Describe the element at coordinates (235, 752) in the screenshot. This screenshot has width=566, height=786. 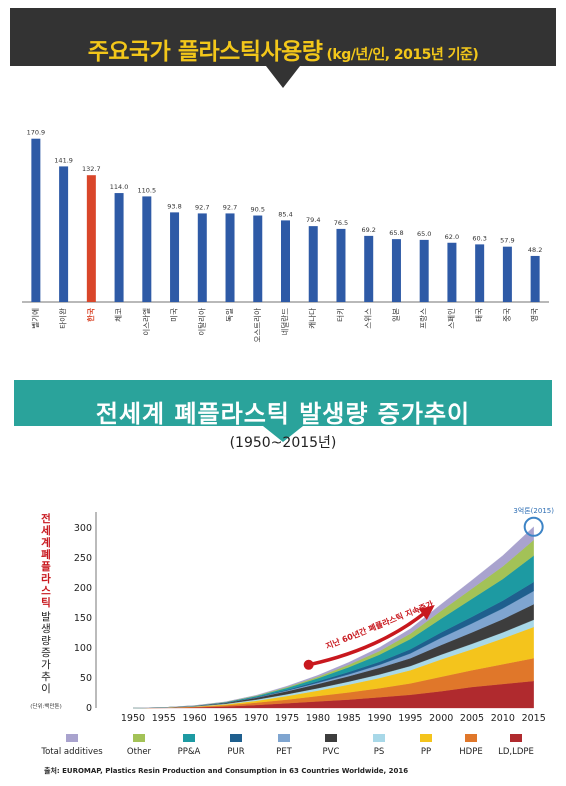
I see `legend-label: PUR` at that location.